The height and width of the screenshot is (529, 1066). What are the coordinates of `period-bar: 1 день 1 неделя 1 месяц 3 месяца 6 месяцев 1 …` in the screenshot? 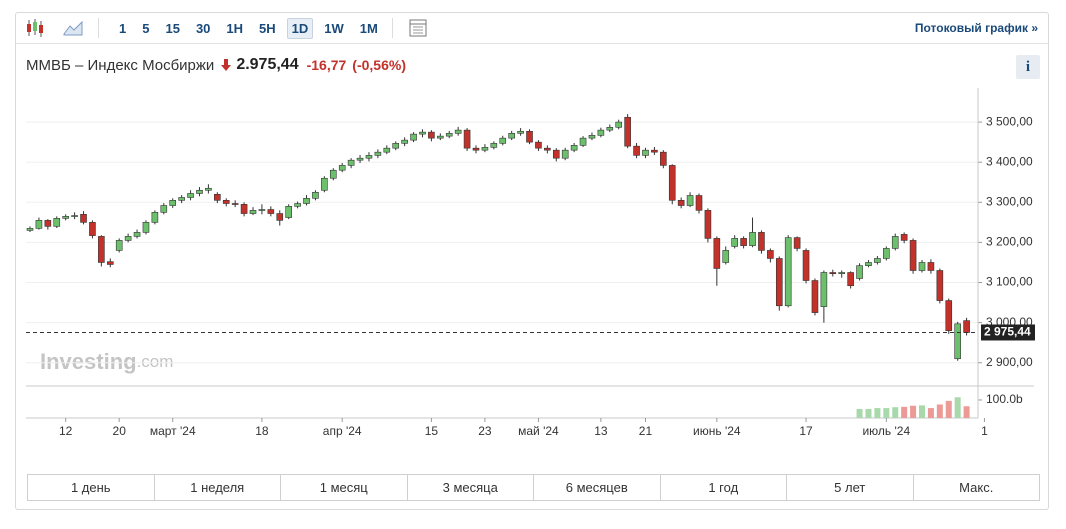 It's located at (533, 487).